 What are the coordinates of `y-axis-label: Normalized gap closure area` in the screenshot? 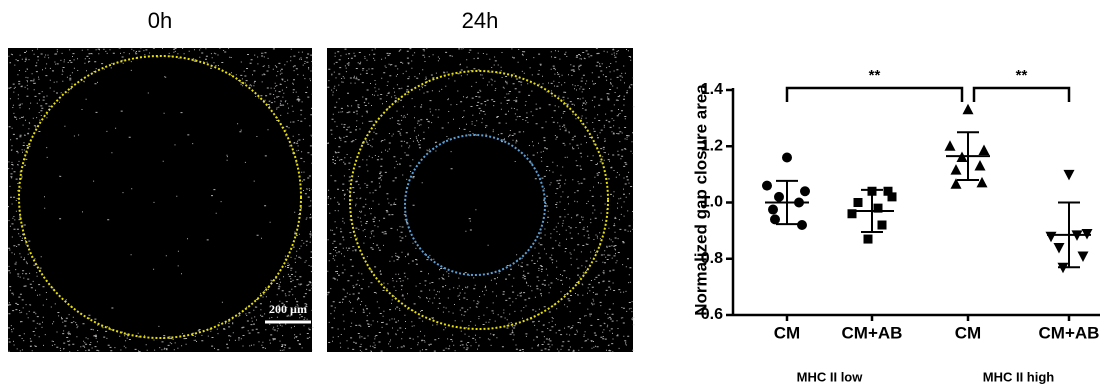 It's located at (700, 200).